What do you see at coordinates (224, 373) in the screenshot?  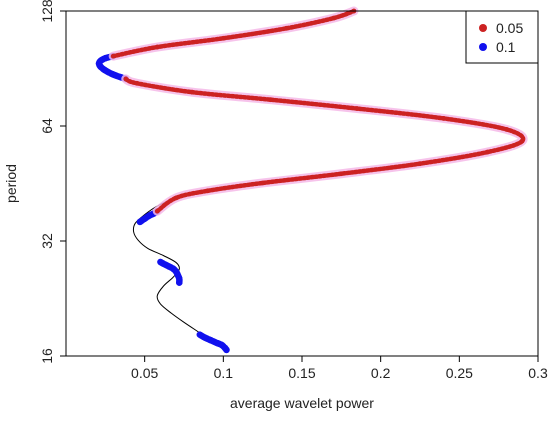 I see `x-tick-label: 0.1` at bounding box center [224, 373].